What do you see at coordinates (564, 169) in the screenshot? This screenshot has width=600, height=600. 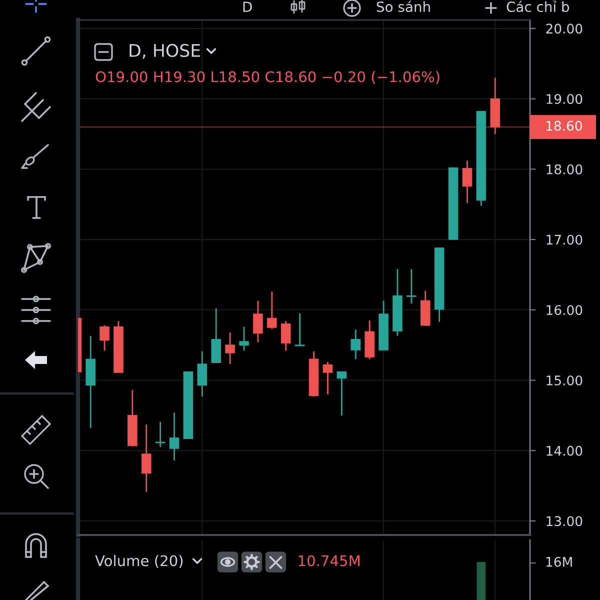 I see `y-tick-label: 18.00` at bounding box center [564, 169].